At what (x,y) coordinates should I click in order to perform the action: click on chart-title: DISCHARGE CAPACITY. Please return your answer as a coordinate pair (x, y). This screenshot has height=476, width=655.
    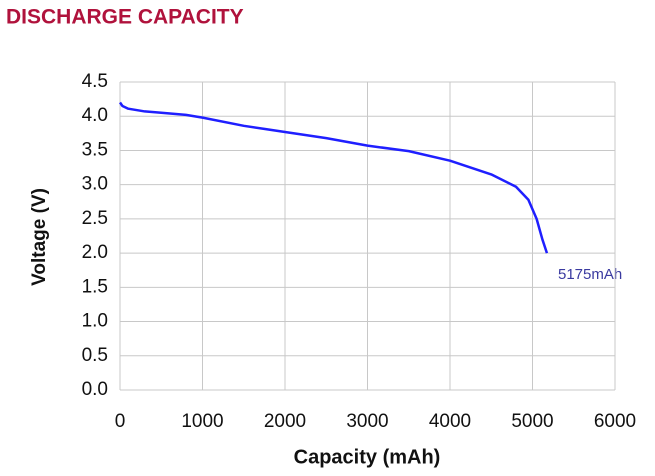
    Looking at the image, I should click on (125, 17).